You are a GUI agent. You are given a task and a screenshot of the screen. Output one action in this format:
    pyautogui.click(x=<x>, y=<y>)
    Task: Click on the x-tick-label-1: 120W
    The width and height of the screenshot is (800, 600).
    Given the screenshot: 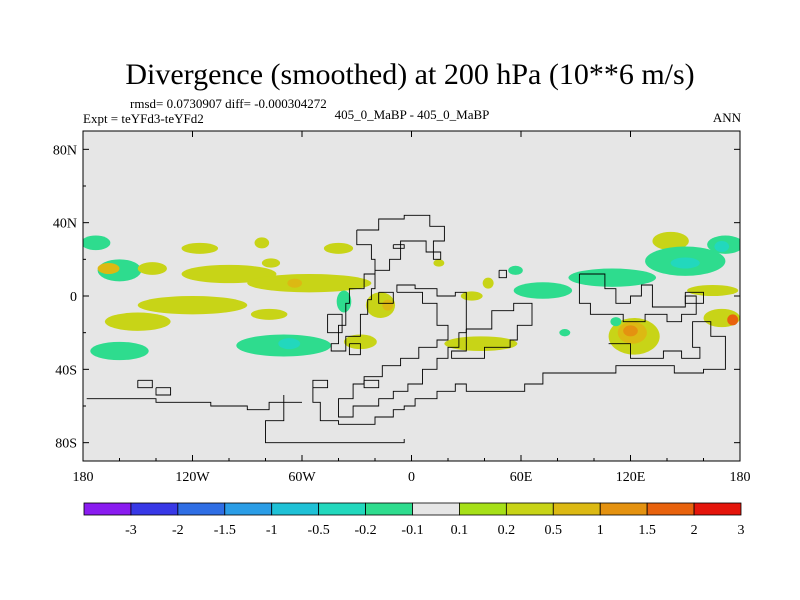 What is the action you would take?
    pyautogui.click(x=192, y=477)
    